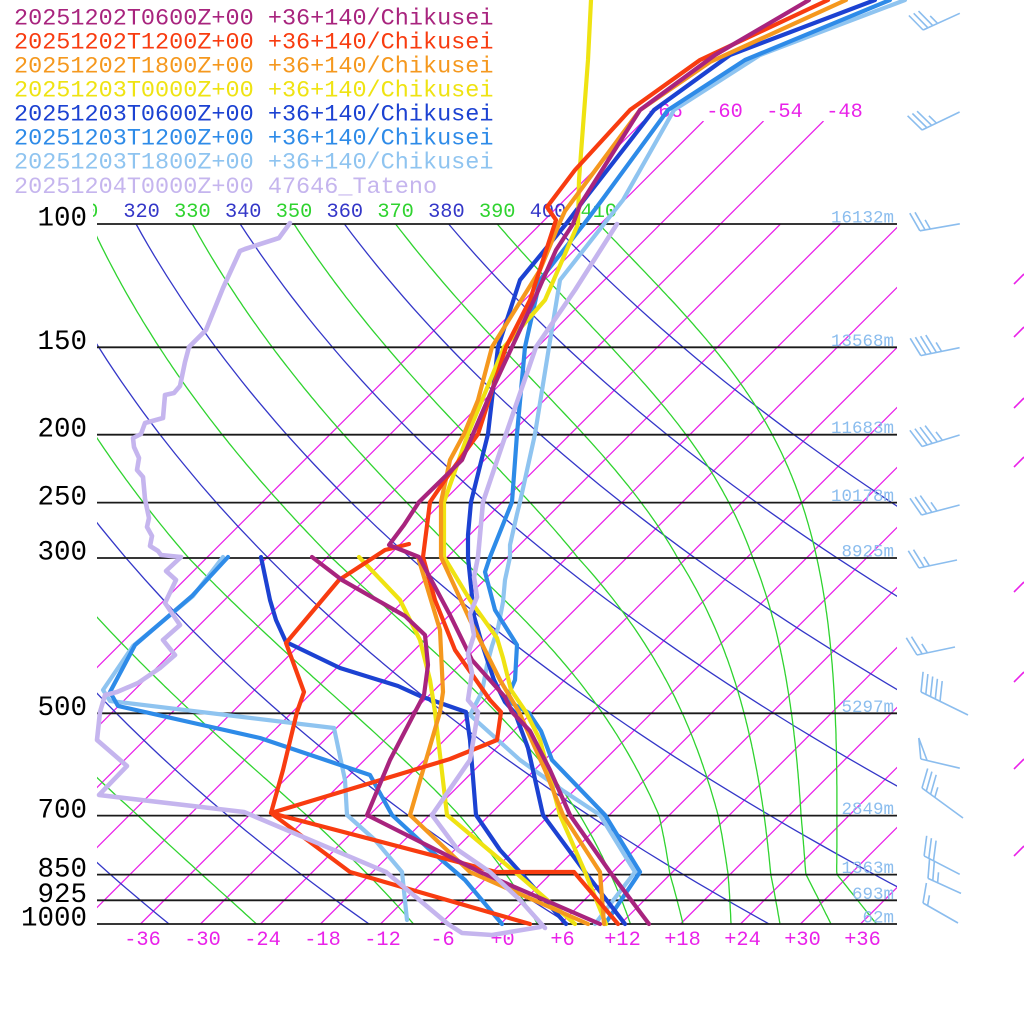  What do you see at coordinates (862, 342) in the screenshot?
I see `svg-text: 13568m` at bounding box center [862, 342].